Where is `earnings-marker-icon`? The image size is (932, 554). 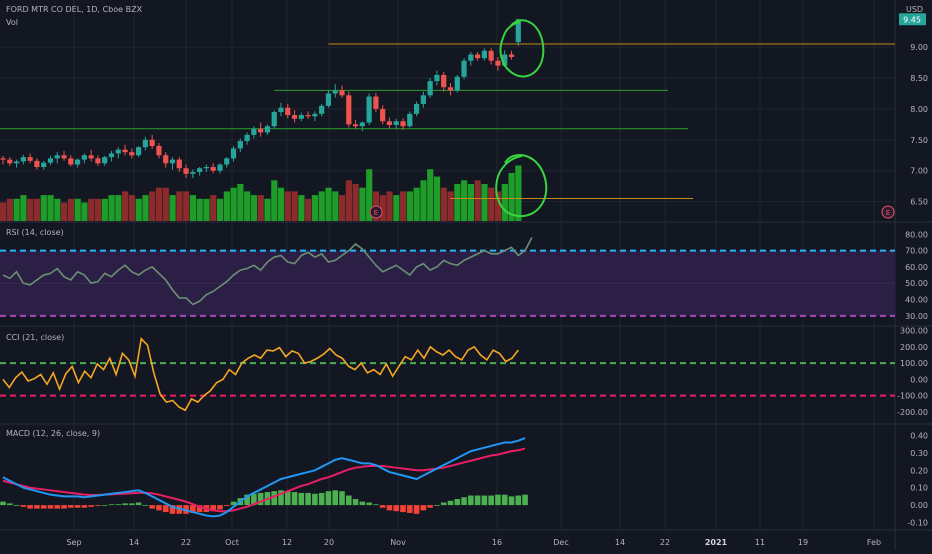 earnings-marker-icon is located at coordinates (376, 212).